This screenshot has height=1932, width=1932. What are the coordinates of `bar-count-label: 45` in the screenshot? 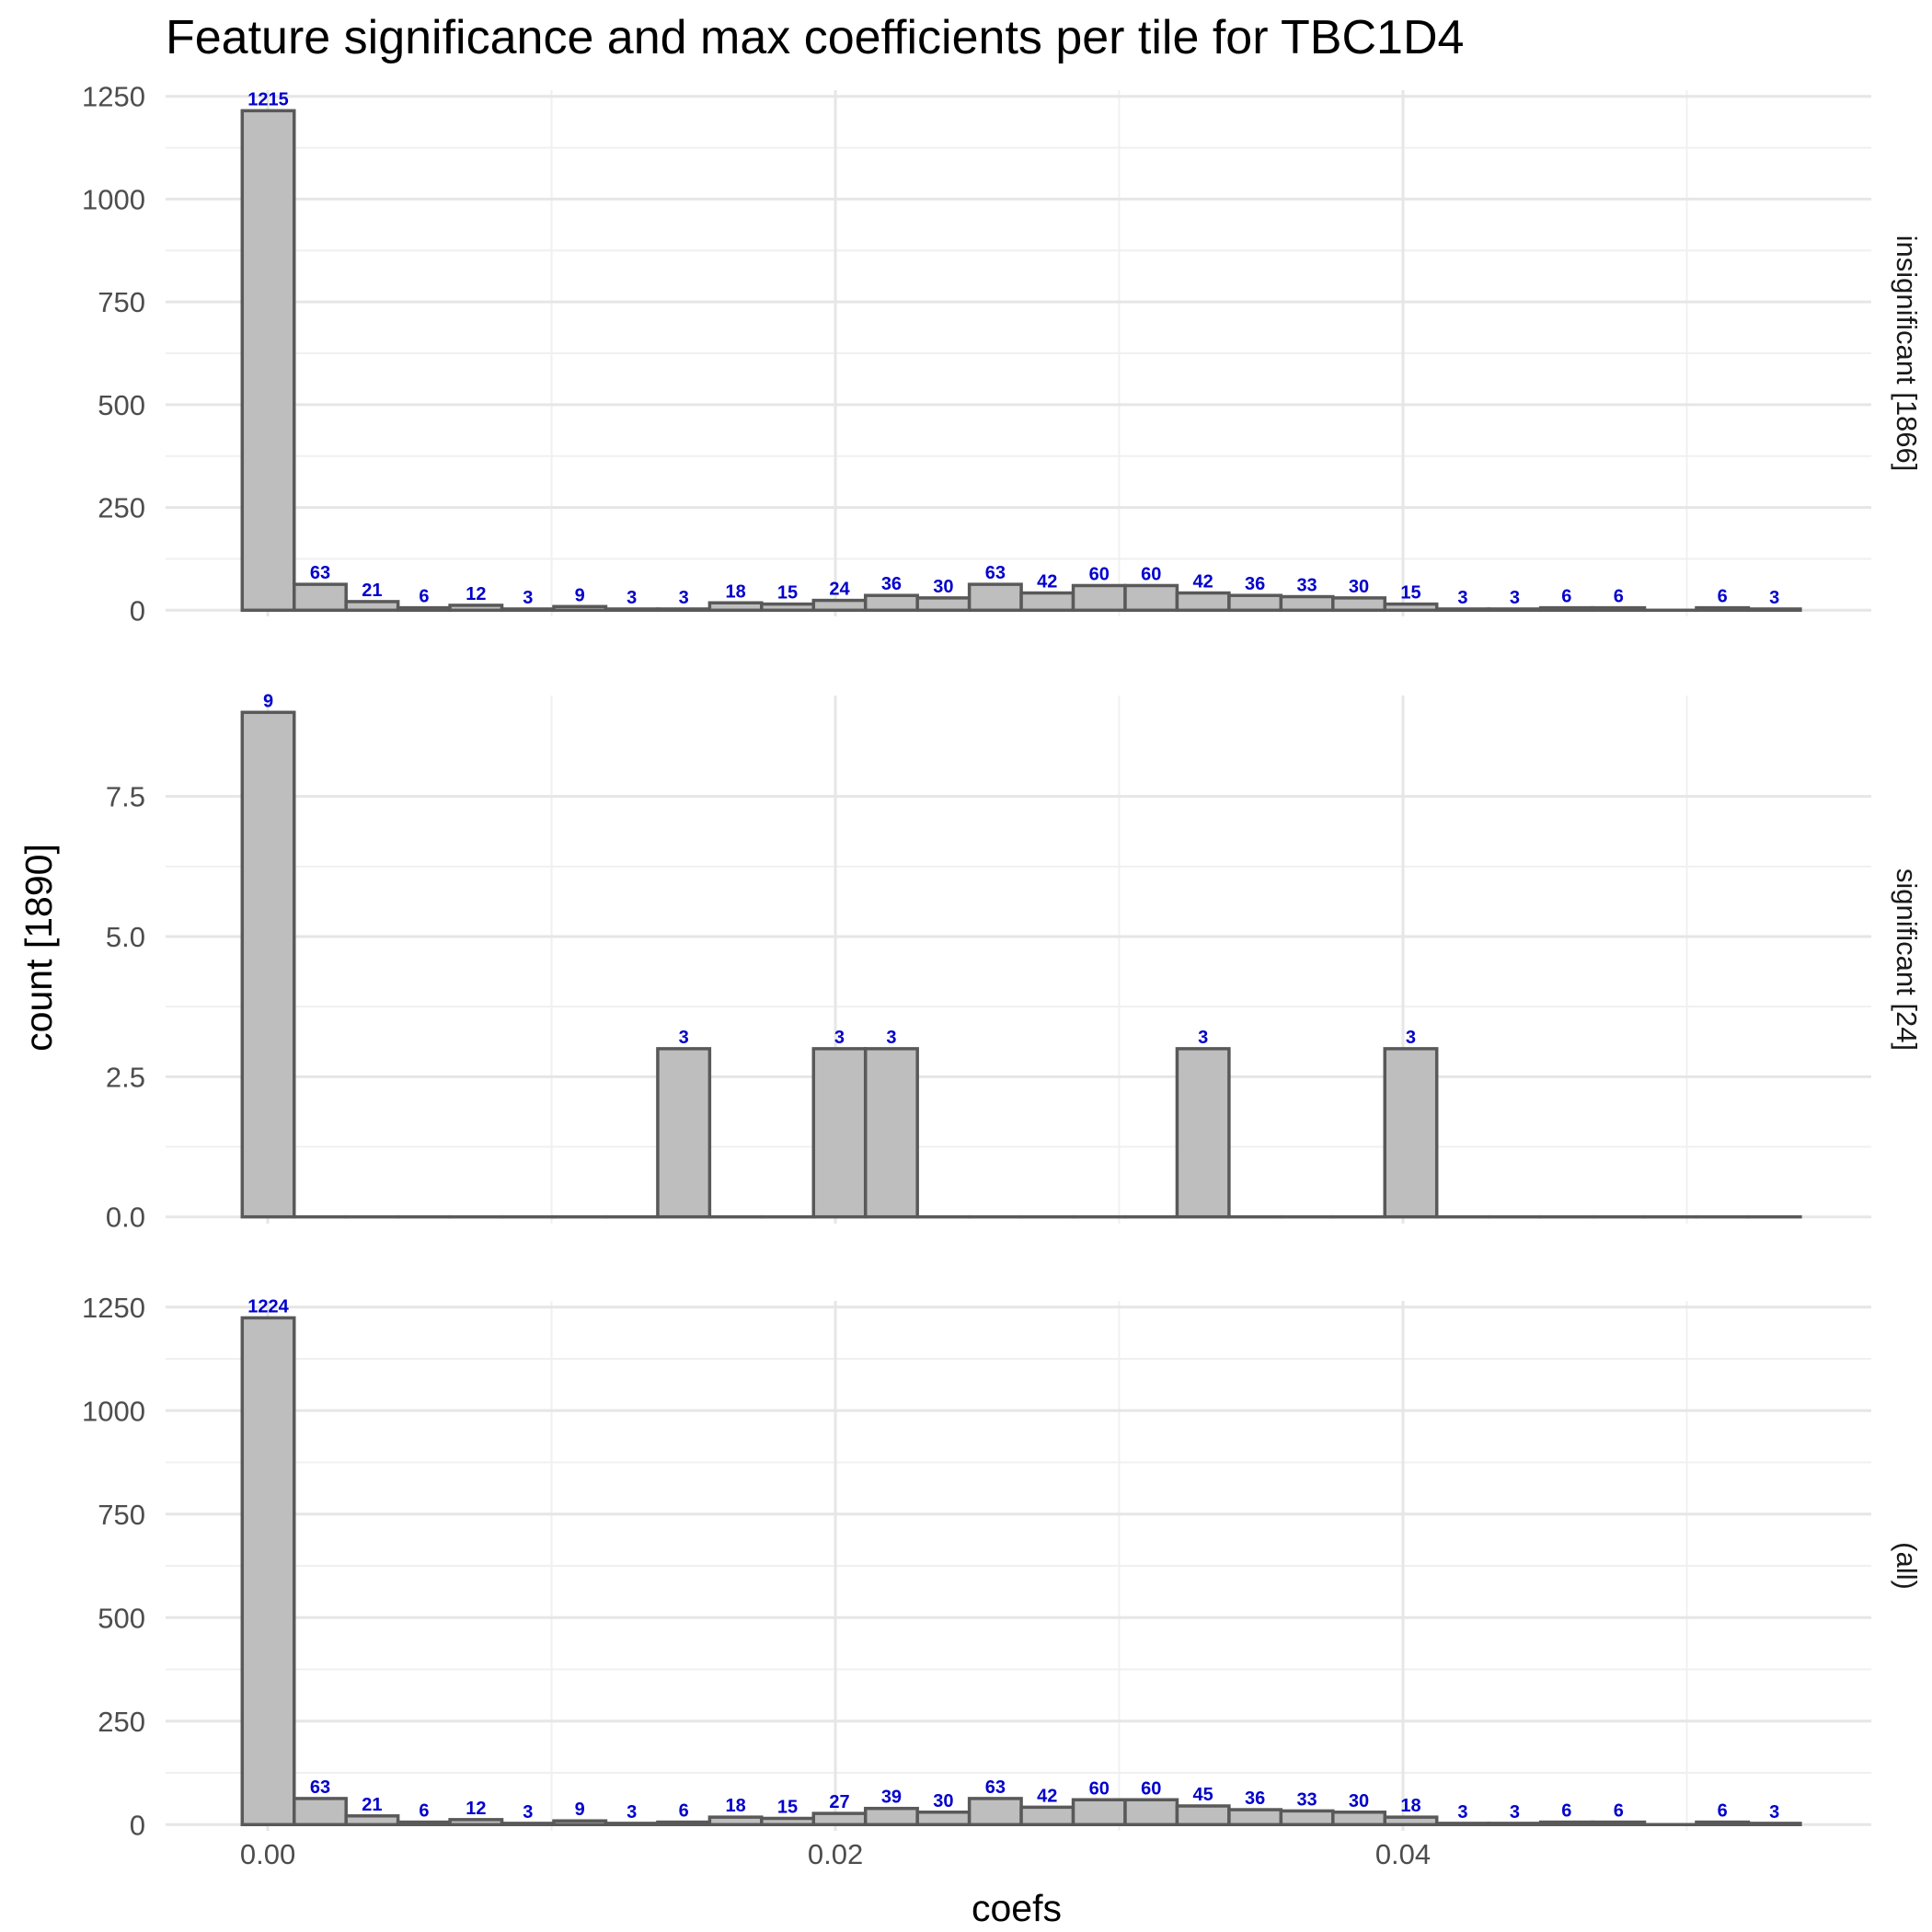 It's located at (1203, 1795).